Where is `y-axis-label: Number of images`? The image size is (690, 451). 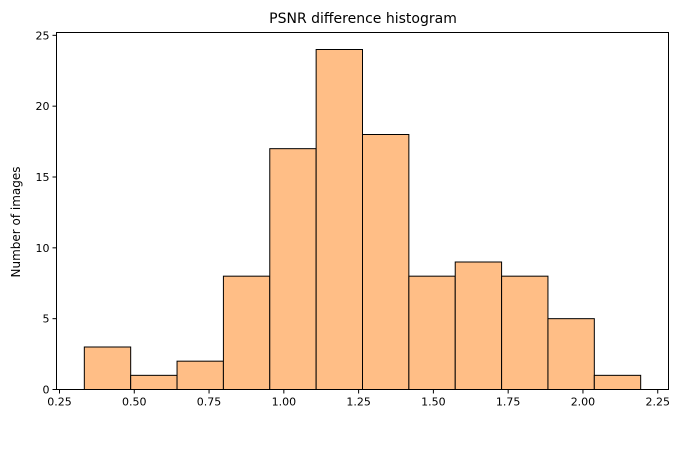 y-axis-label: Number of images is located at coordinates (16, 221).